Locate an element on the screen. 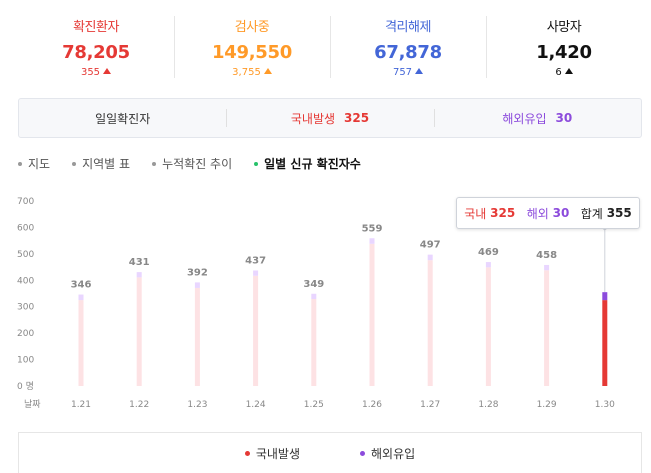  x-axis-label: 날짜 is located at coordinates (32, 404).